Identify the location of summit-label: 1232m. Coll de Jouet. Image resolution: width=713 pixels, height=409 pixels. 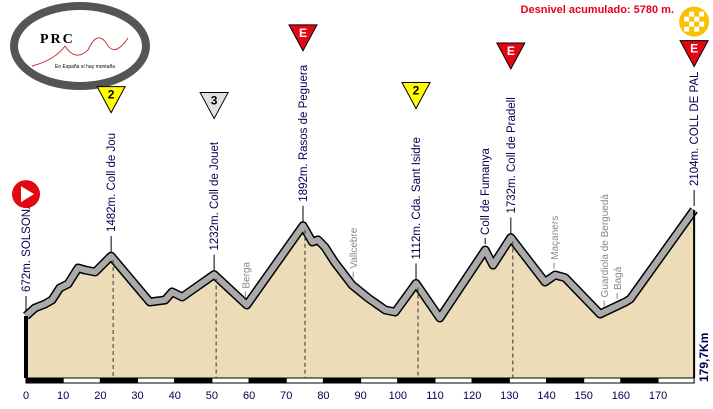
(215, 195).